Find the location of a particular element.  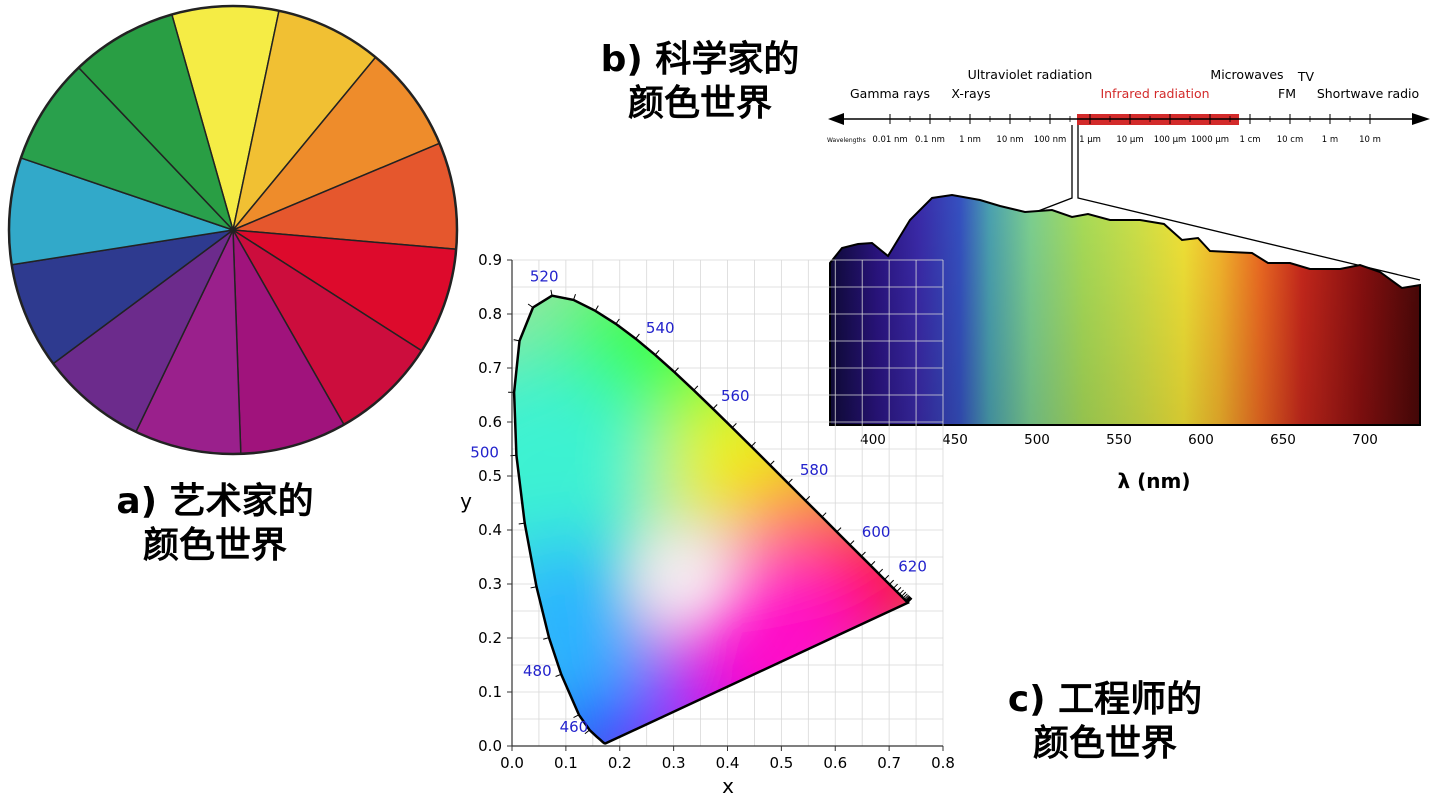

band-label-infrared: Infrared radiation is located at coordinates (1154, 93).